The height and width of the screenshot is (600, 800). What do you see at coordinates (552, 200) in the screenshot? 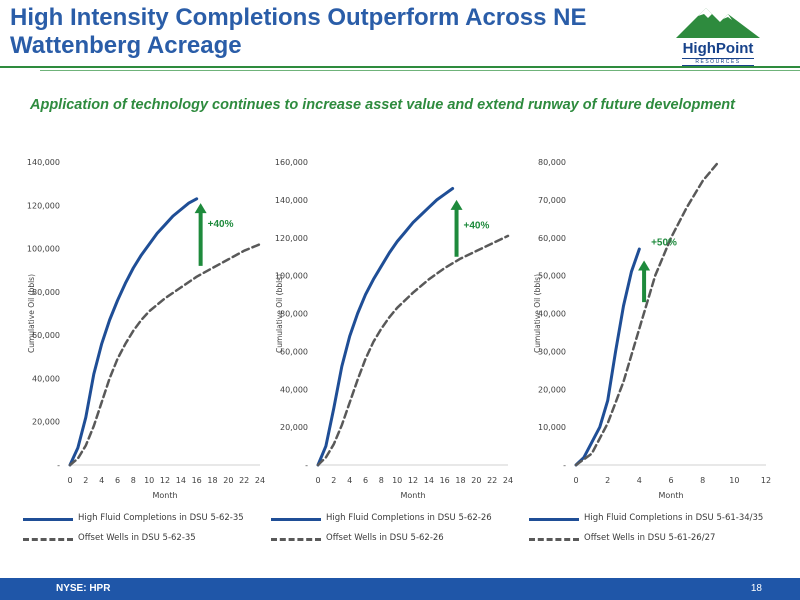
I see `y-tick-label: 70,000` at bounding box center [552, 200].